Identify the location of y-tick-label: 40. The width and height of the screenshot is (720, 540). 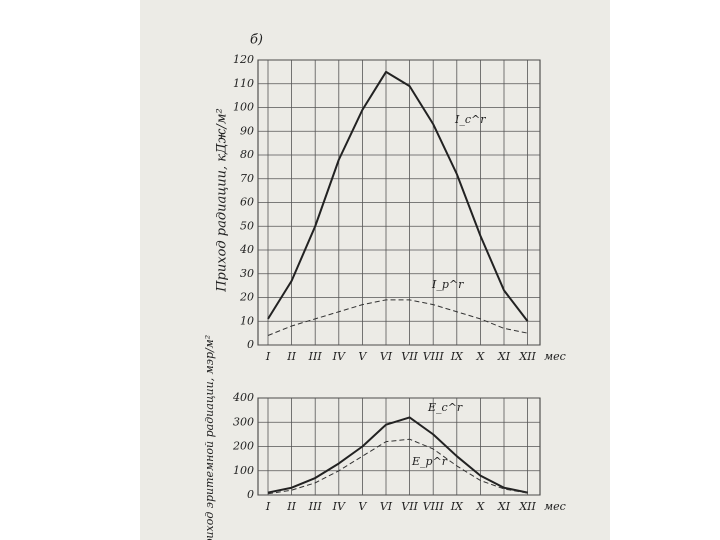
(246, 249).